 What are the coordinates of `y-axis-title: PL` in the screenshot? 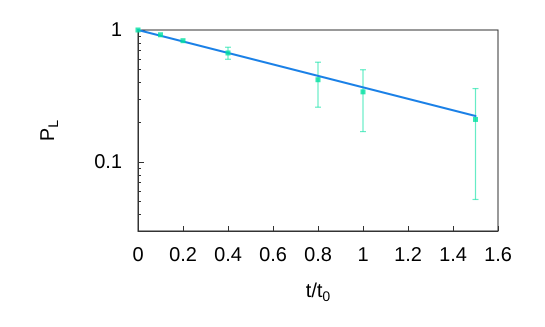 It's located at (49, 131).